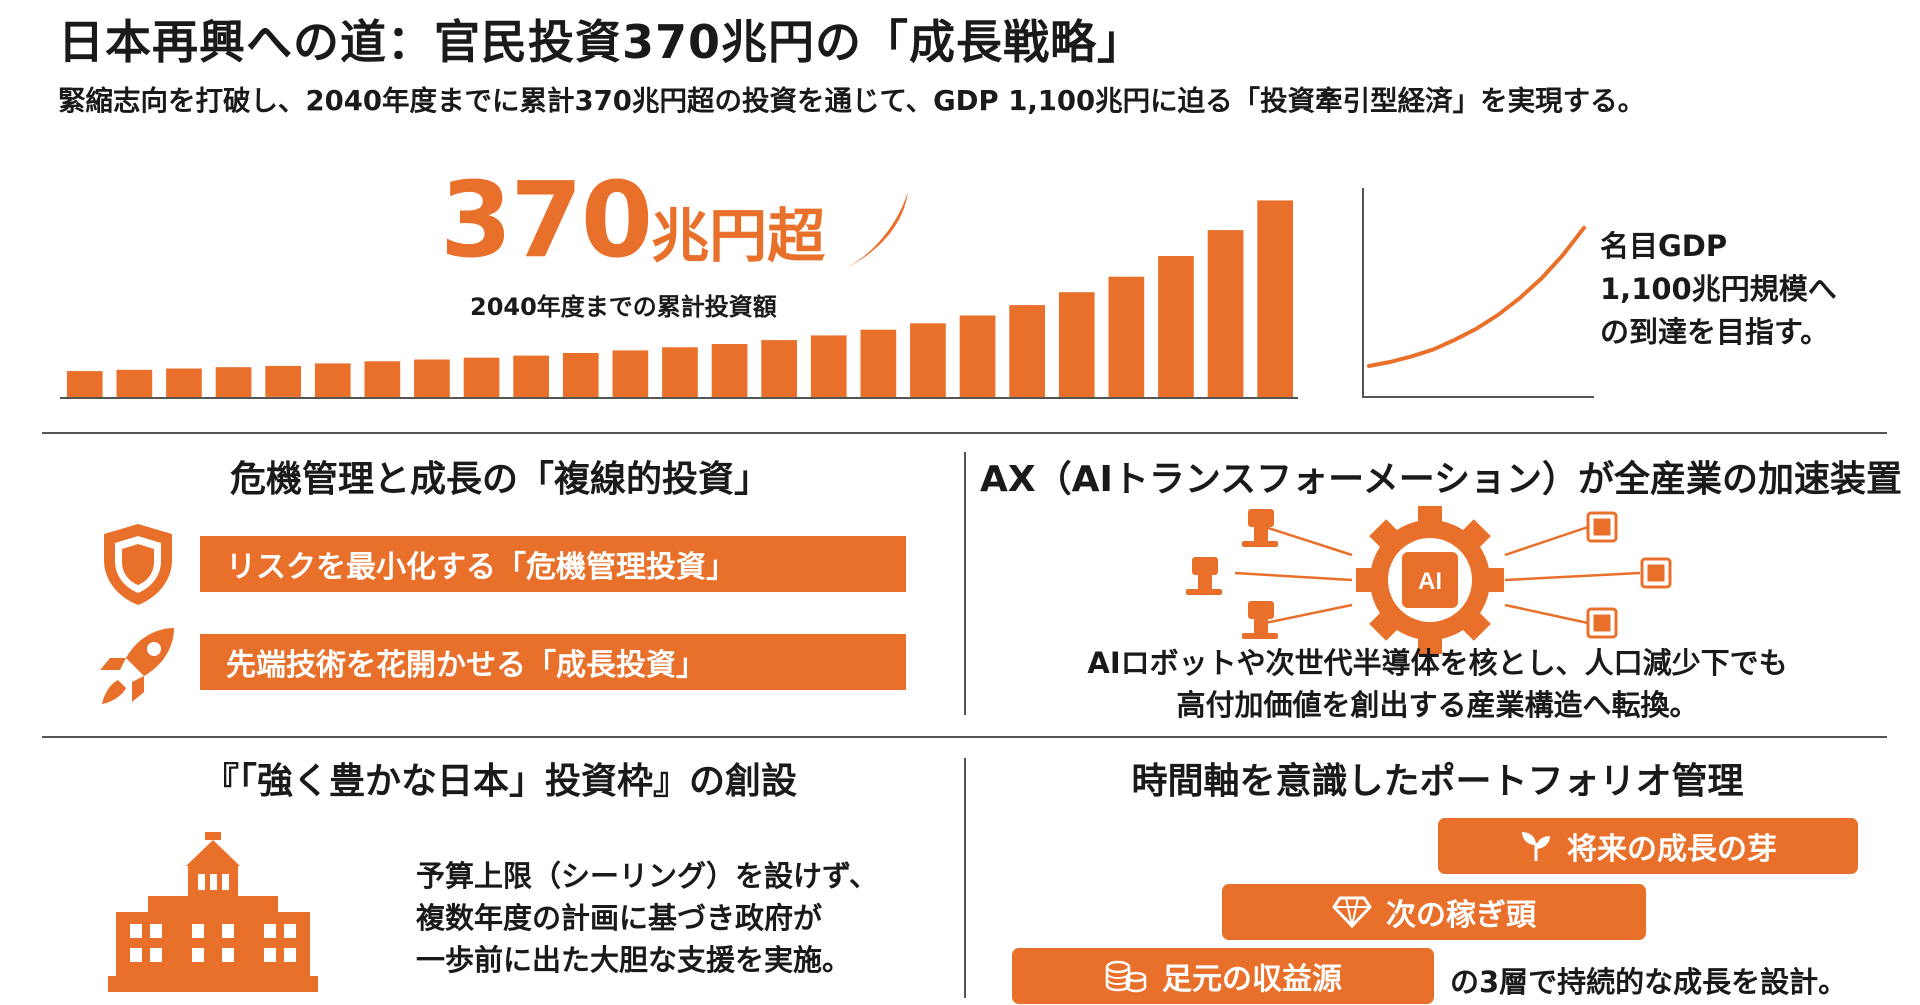 This screenshot has width=1920, height=1005. I want to click on gdp-target-text: 名目GDP 1,100兆円規模へ の到達を目指す。, so click(1718, 289).